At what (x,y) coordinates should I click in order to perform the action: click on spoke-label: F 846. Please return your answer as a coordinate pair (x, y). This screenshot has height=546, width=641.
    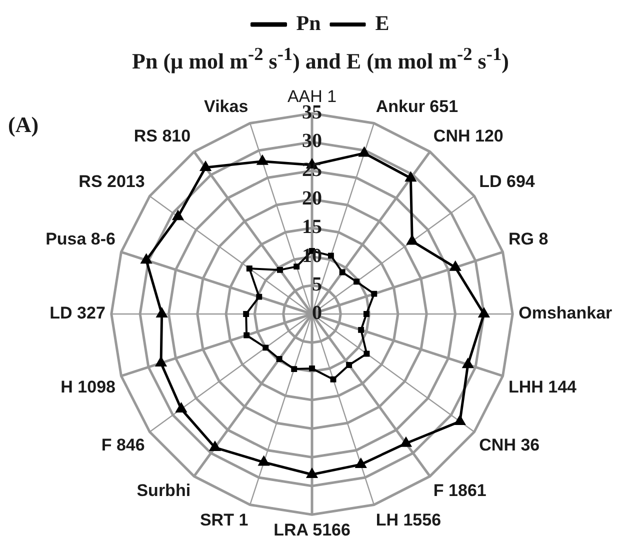
    Looking at the image, I should click on (123, 444).